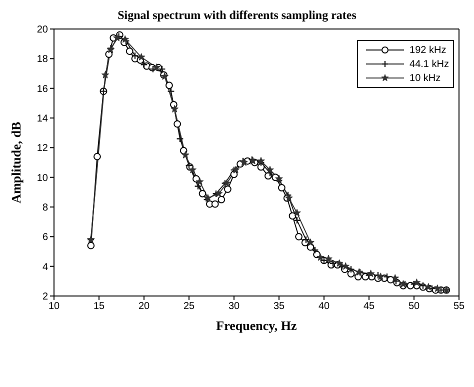 The image size is (474, 387). Describe the element at coordinates (16, 162) in the screenshot. I see `y-axis-title: Amplitude, dB` at that location.